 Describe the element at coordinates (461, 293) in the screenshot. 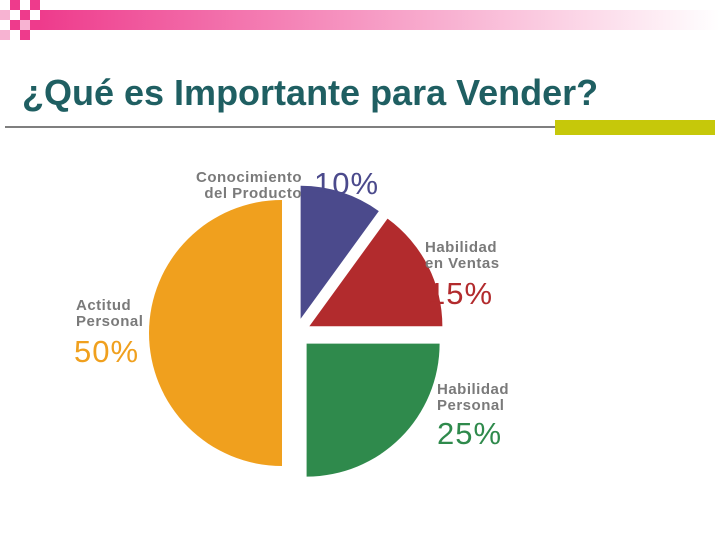

I see `value-label: 15%` at that location.